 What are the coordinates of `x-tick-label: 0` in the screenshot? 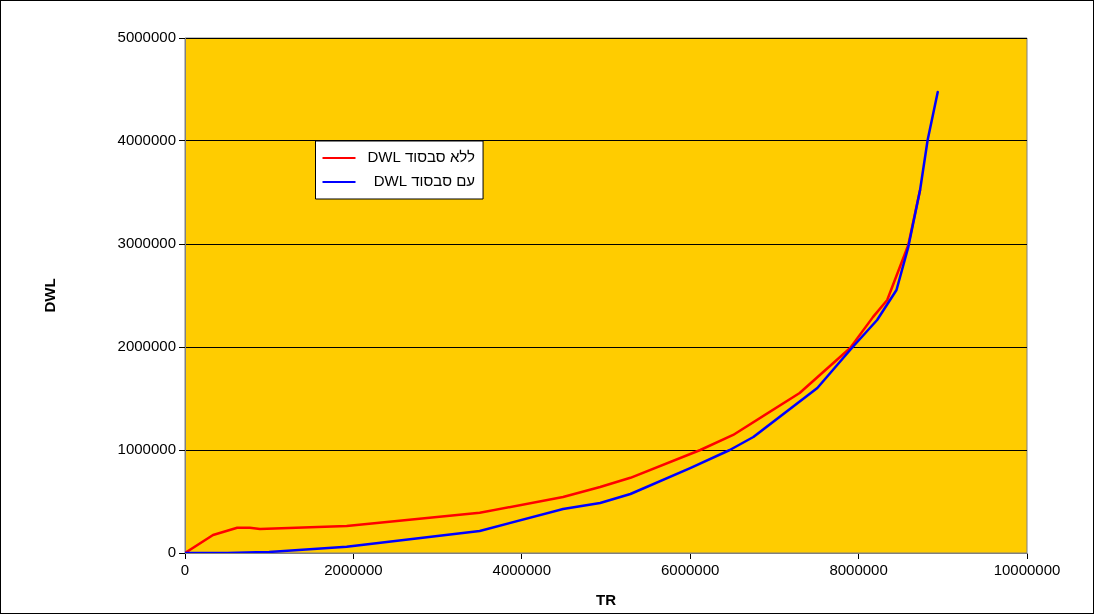 It's located at (185, 570).